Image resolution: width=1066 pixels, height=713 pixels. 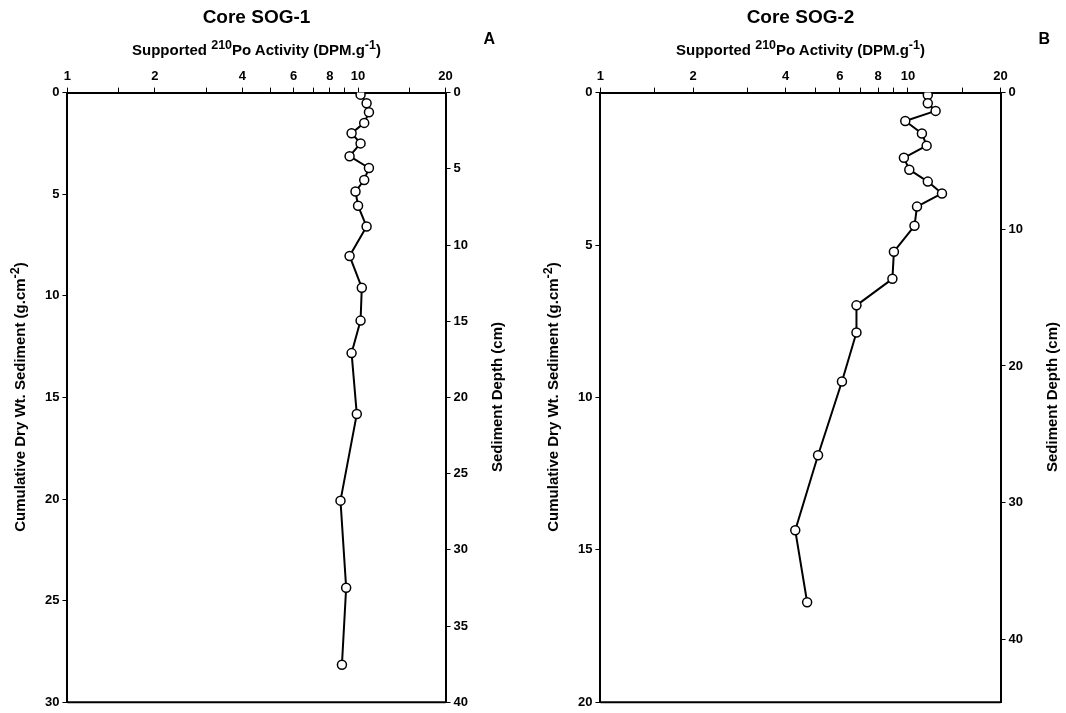 What do you see at coordinates (1044, 39) in the screenshot?
I see `text: B` at bounding box center [1044, 39].